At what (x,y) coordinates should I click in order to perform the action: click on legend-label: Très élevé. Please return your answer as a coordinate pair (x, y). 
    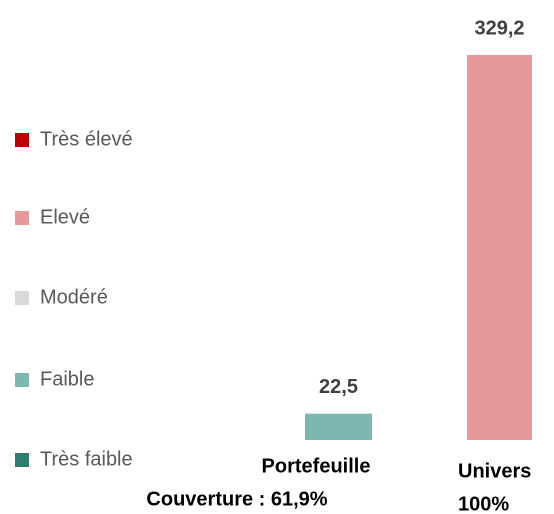
    Looking at the image, I should click on (86, 139).